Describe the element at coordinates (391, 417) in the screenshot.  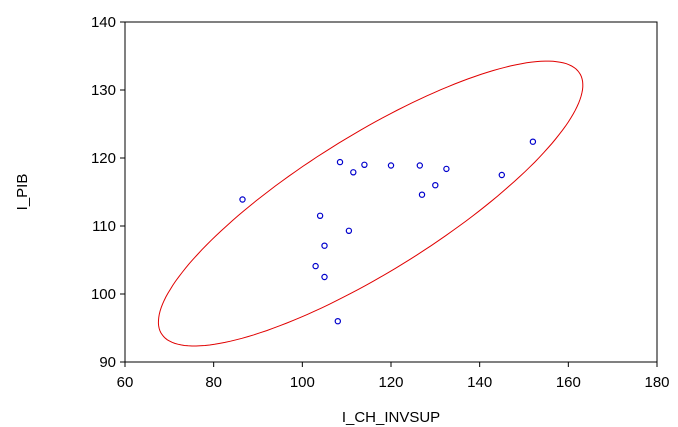
I see `x-axis-title: I_CH_INVSUP` at that location.